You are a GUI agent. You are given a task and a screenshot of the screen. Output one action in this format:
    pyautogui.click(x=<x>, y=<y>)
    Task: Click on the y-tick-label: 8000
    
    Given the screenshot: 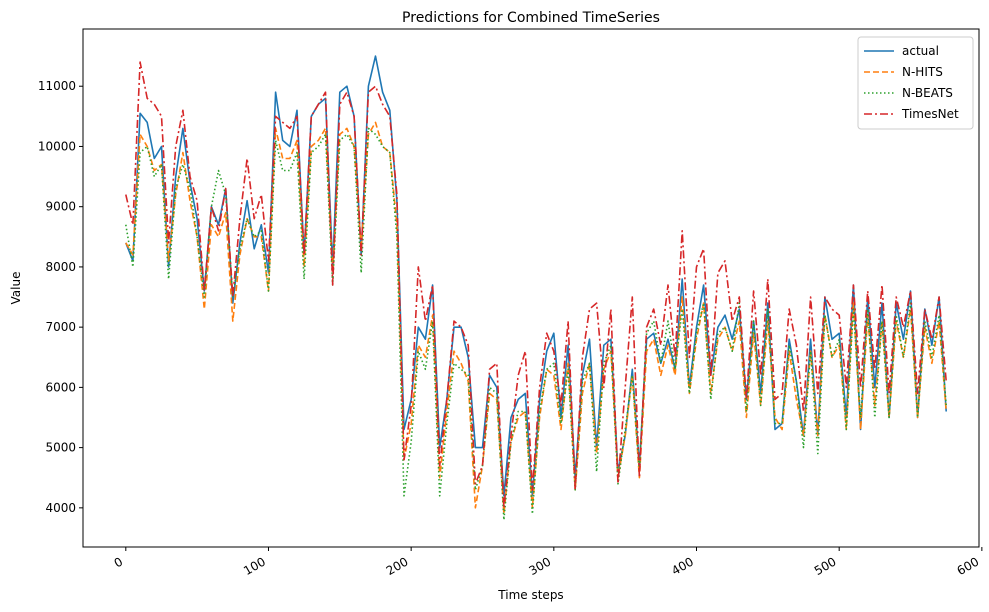 What is the action you would take?
    pyautogui.click(x=60, y=267)
    